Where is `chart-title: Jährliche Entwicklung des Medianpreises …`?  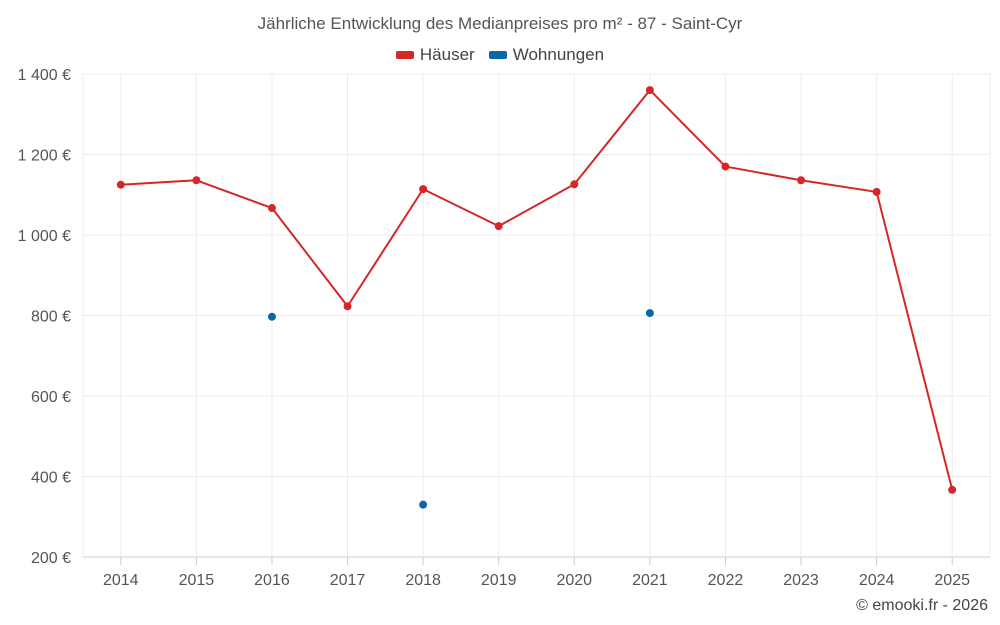 chart-title: Jährliche Entwicklung des Medianpreises … is located at coordinates (500, 23).